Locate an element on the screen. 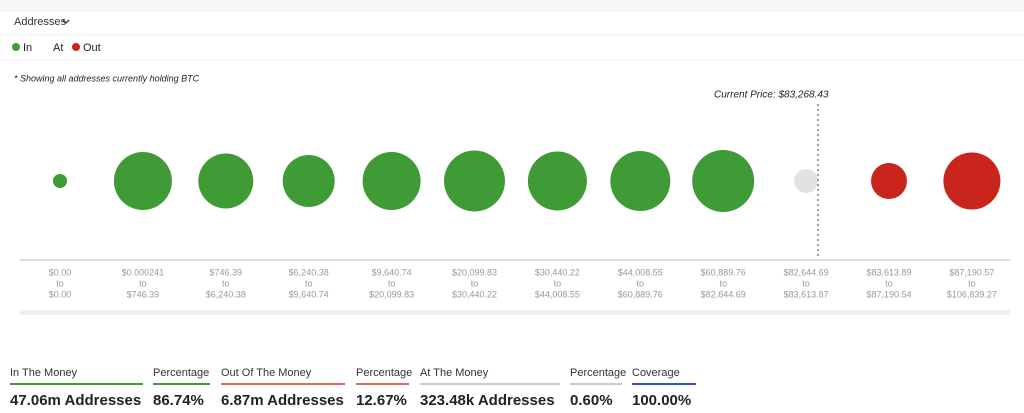 This screenshot has width=1024, height=413. summary-value: 6.87m Addresses is located at coordinates (282, 400).